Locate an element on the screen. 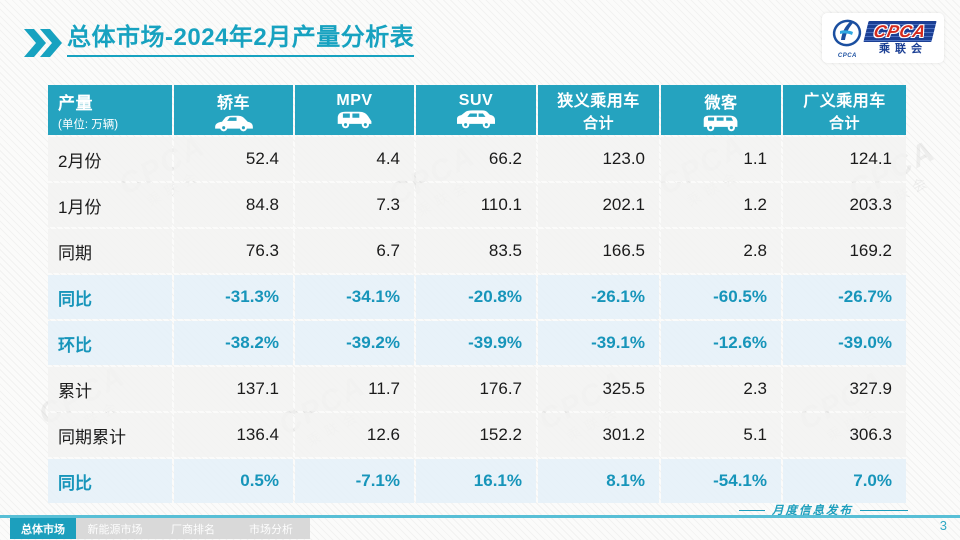 The width and height of the screenshot is (960, 540). table-cell: 136.4 is located at coordinates (233, 435).